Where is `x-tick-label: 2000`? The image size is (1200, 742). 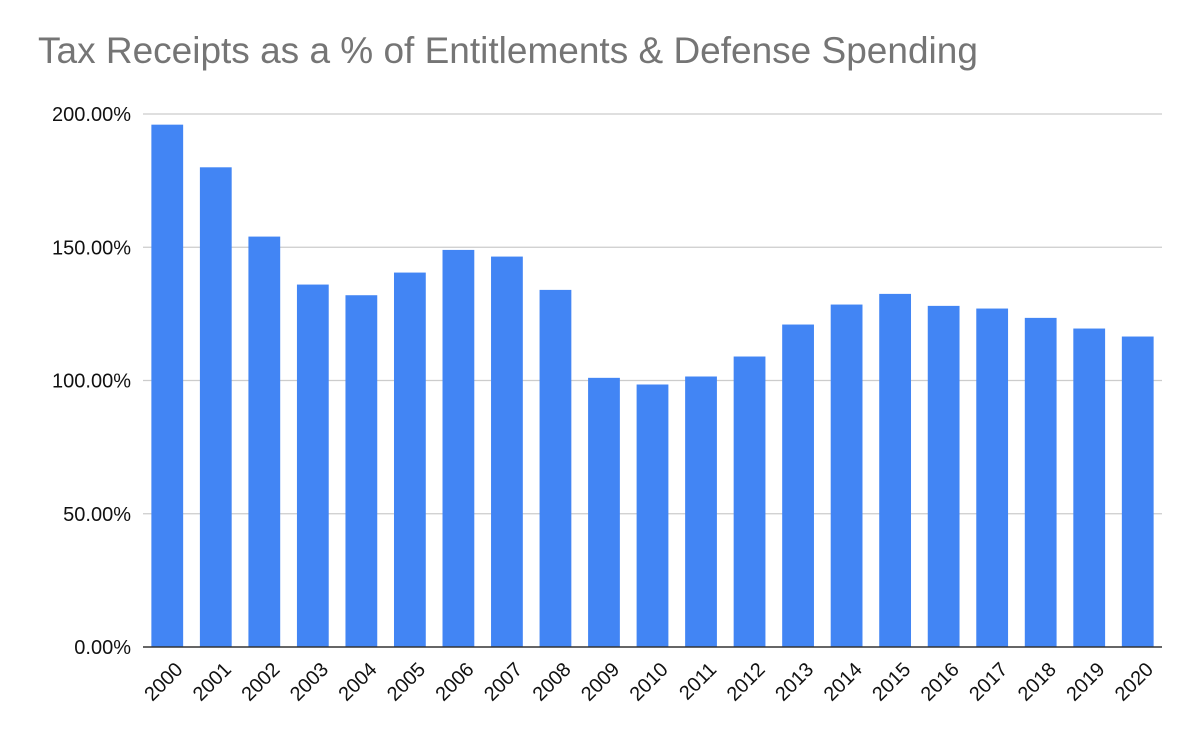
x-tick-label: 2000 is located at coordinates (163, 682).